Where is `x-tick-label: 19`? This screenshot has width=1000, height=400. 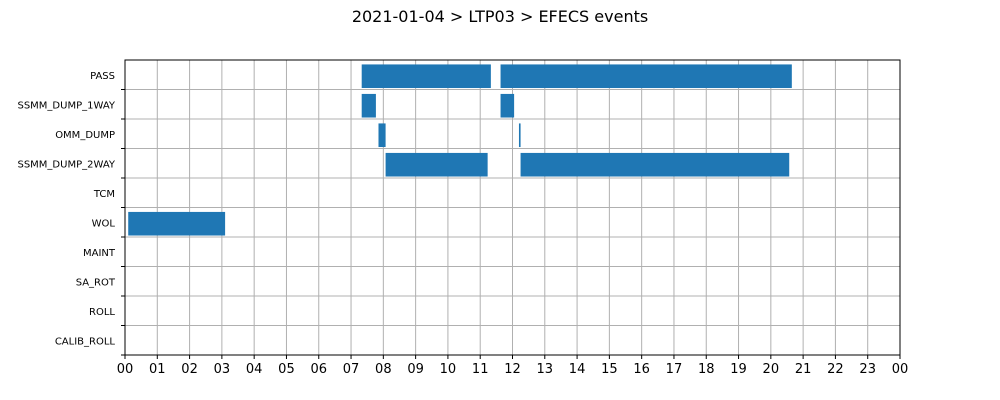 x-tick-label: 19 is located at coordinates (738, 369).